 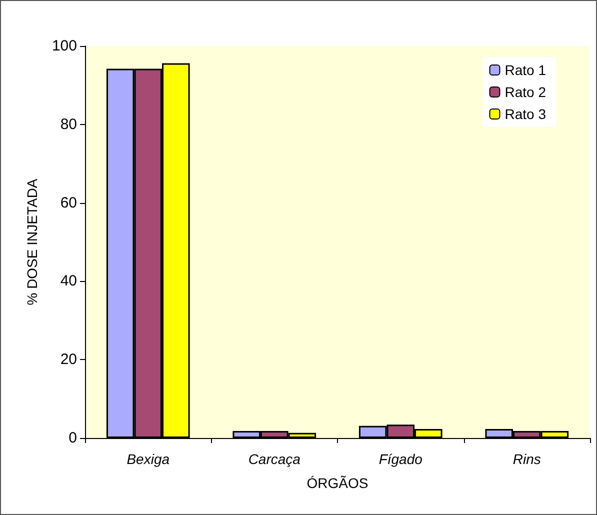 I want to click on legend-label: Rato 3, so click(x=525, y=114).